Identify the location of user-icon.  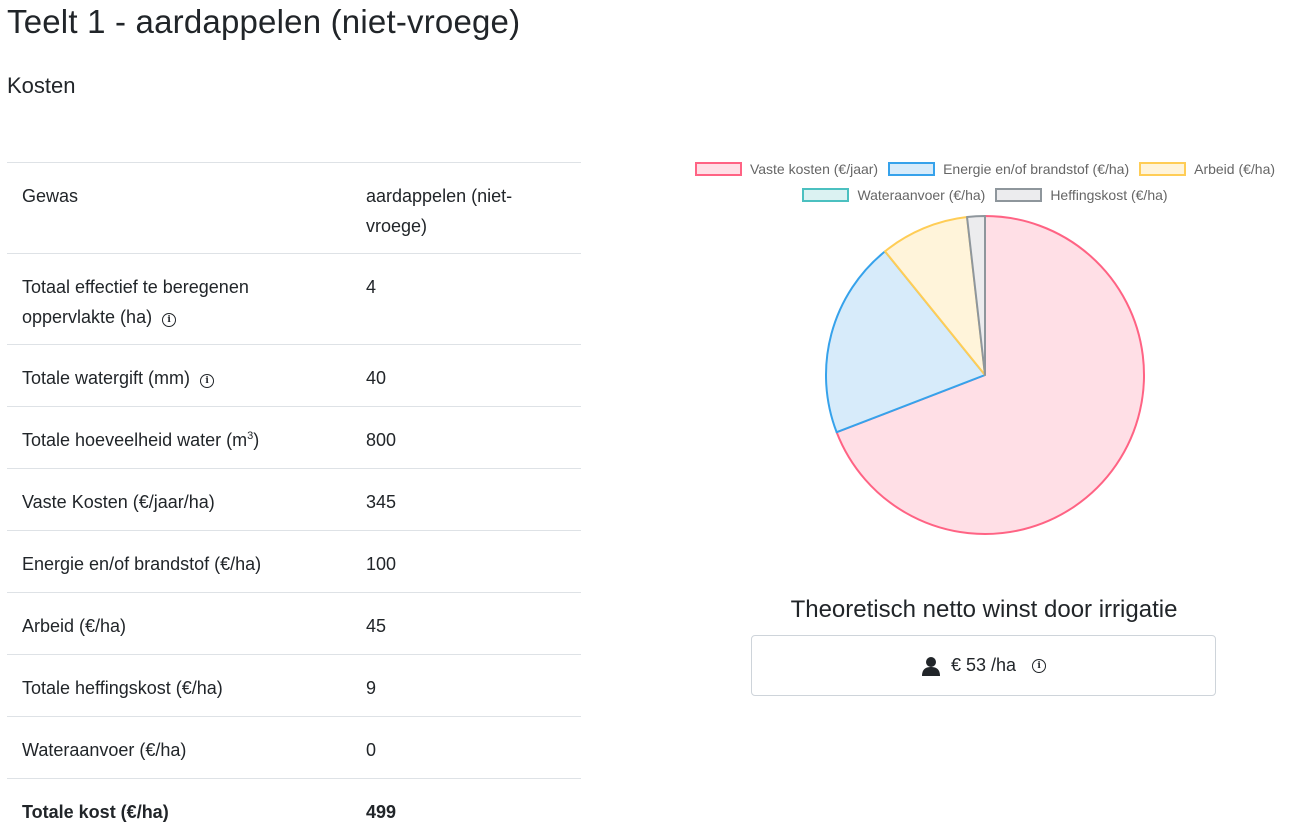
(931, 666).